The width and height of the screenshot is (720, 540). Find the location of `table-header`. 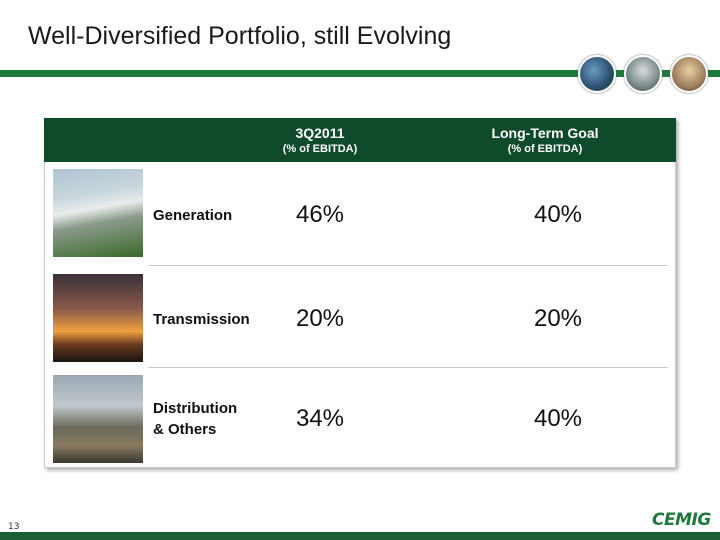

table-header is located at coordinates (360, 140).